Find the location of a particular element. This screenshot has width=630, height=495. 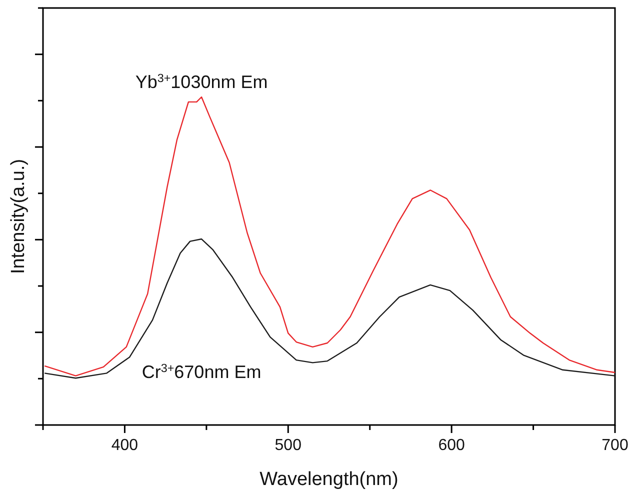

x-tick-label: 500 is located at coordinates (288, 445).